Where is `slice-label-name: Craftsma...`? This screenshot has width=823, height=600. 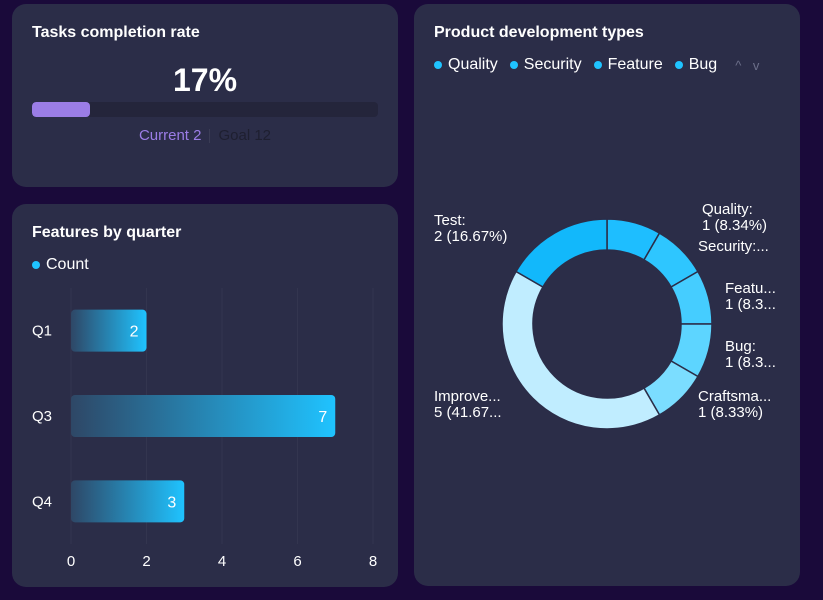 slice-label-name: Craftsma... is located at coordinates (734, 396).